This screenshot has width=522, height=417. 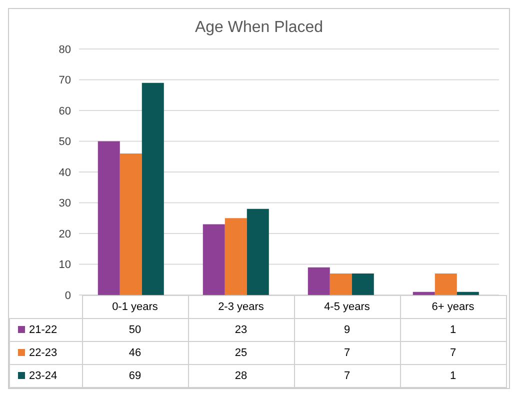 What do you see at coordinates (241, 330) in the screenshot?
I see `data-label: 23` at bounding box center [241, 330].